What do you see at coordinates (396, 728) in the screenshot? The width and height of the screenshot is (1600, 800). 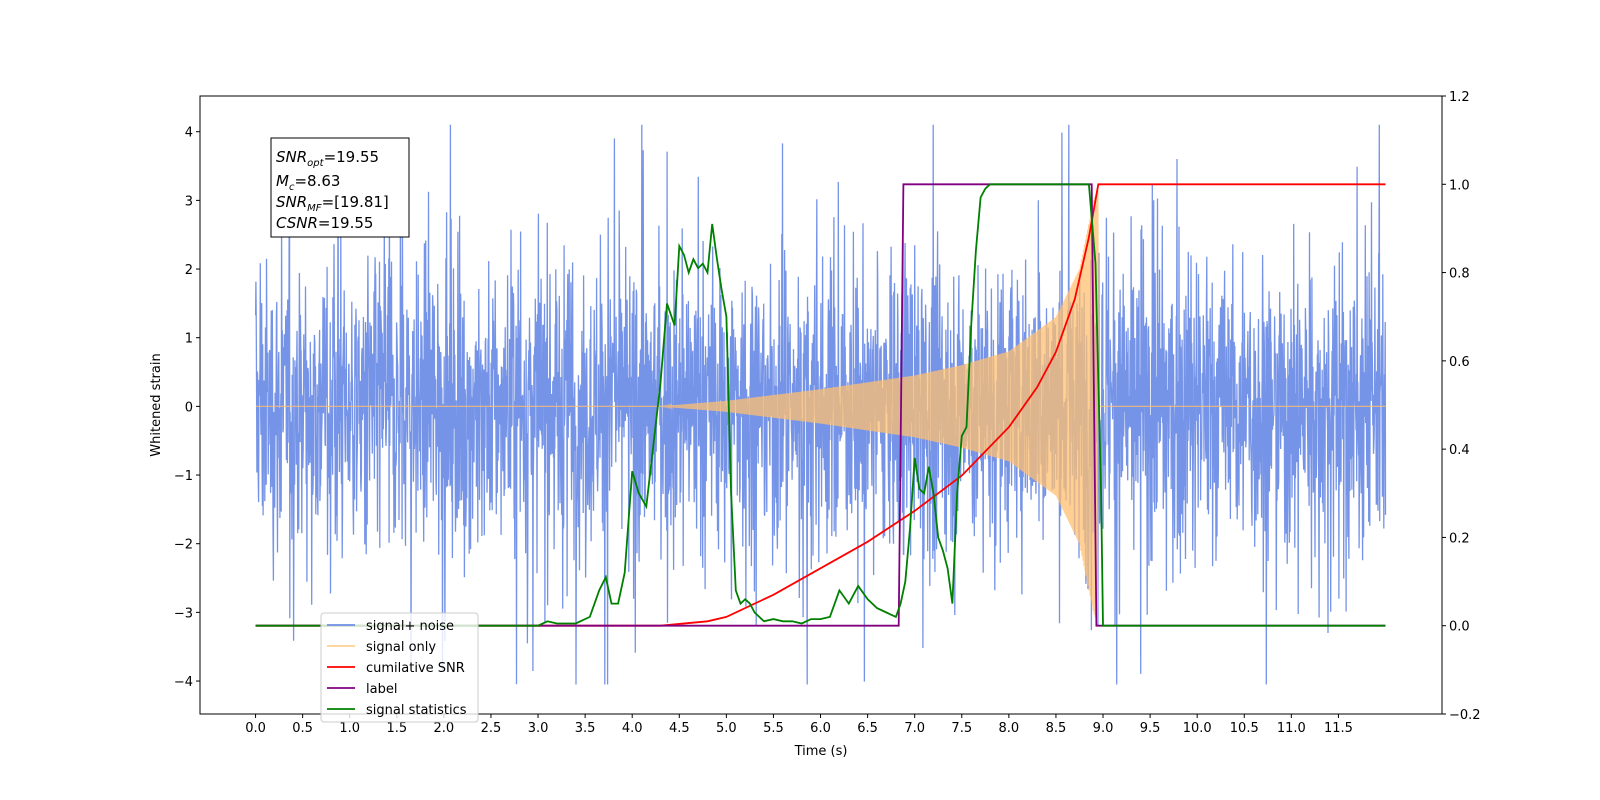 I see `x-tick-label: 1.5` at bounding box center [396, 728].